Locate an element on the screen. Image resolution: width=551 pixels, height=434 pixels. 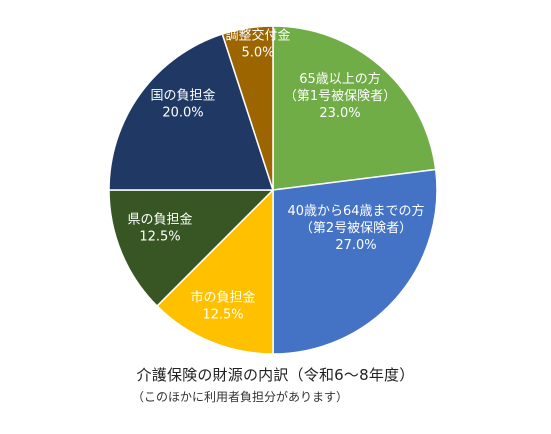
slice-label: 市の負担金 12.5% is located at coordinates (222, 306).